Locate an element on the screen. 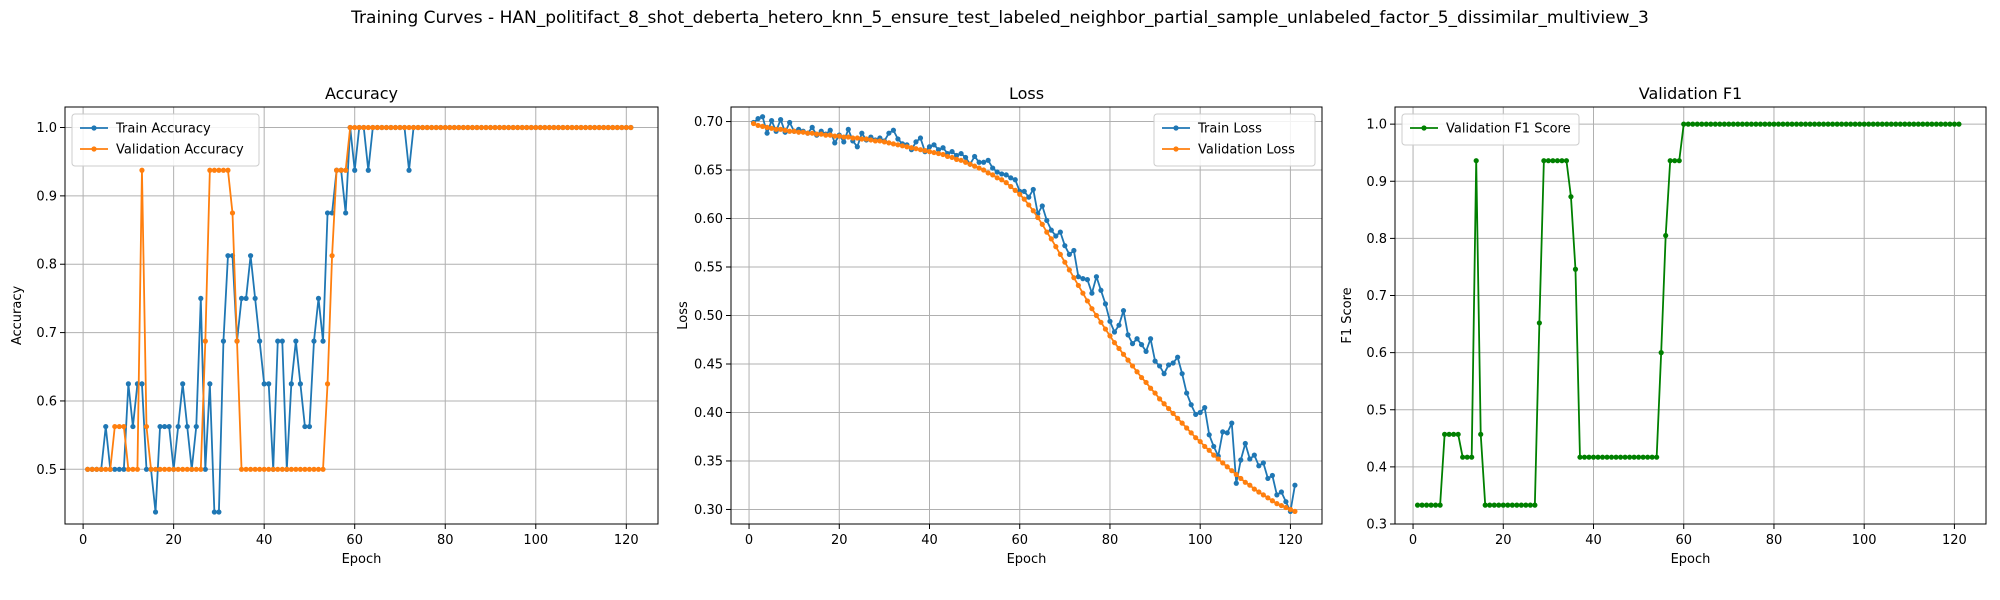 The width and height of the screenshot is (2000, 600). y-tick-label: 0.50 is located at coordinates (708, 316).